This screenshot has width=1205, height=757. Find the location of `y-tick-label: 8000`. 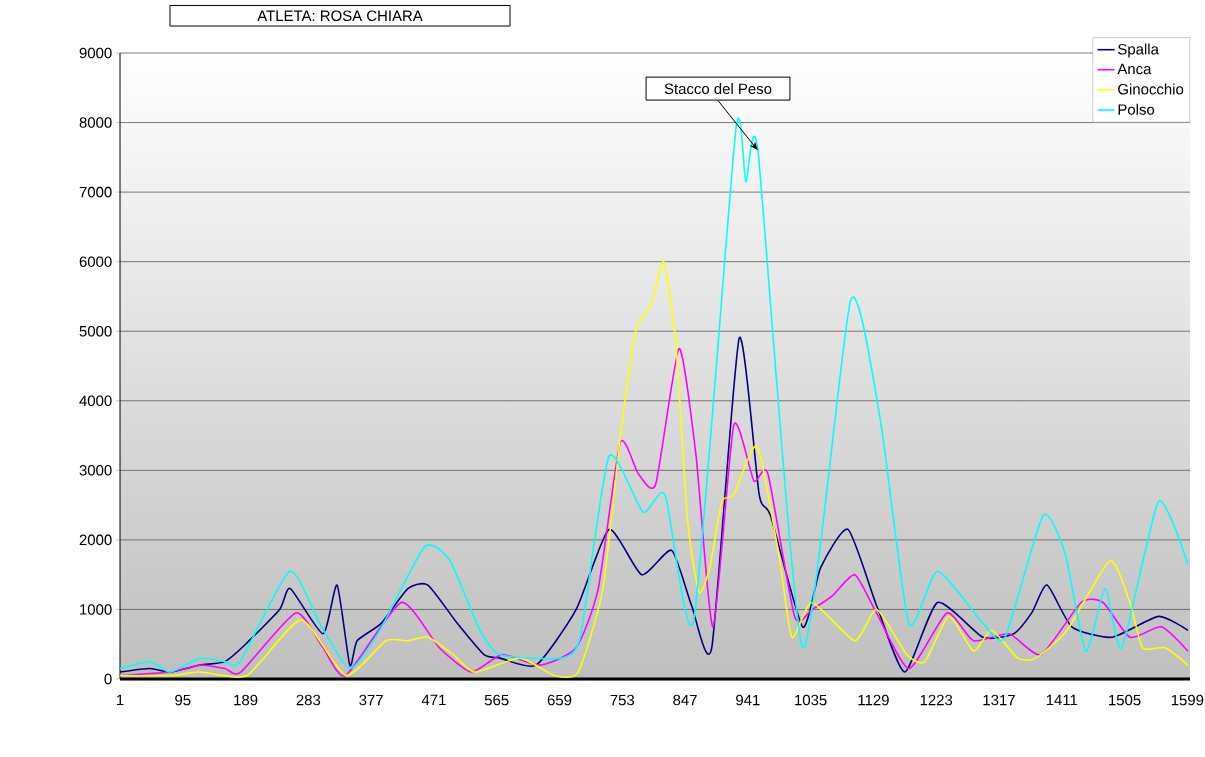

y-tick-label: 8000 is located at coordinates (95, 122).